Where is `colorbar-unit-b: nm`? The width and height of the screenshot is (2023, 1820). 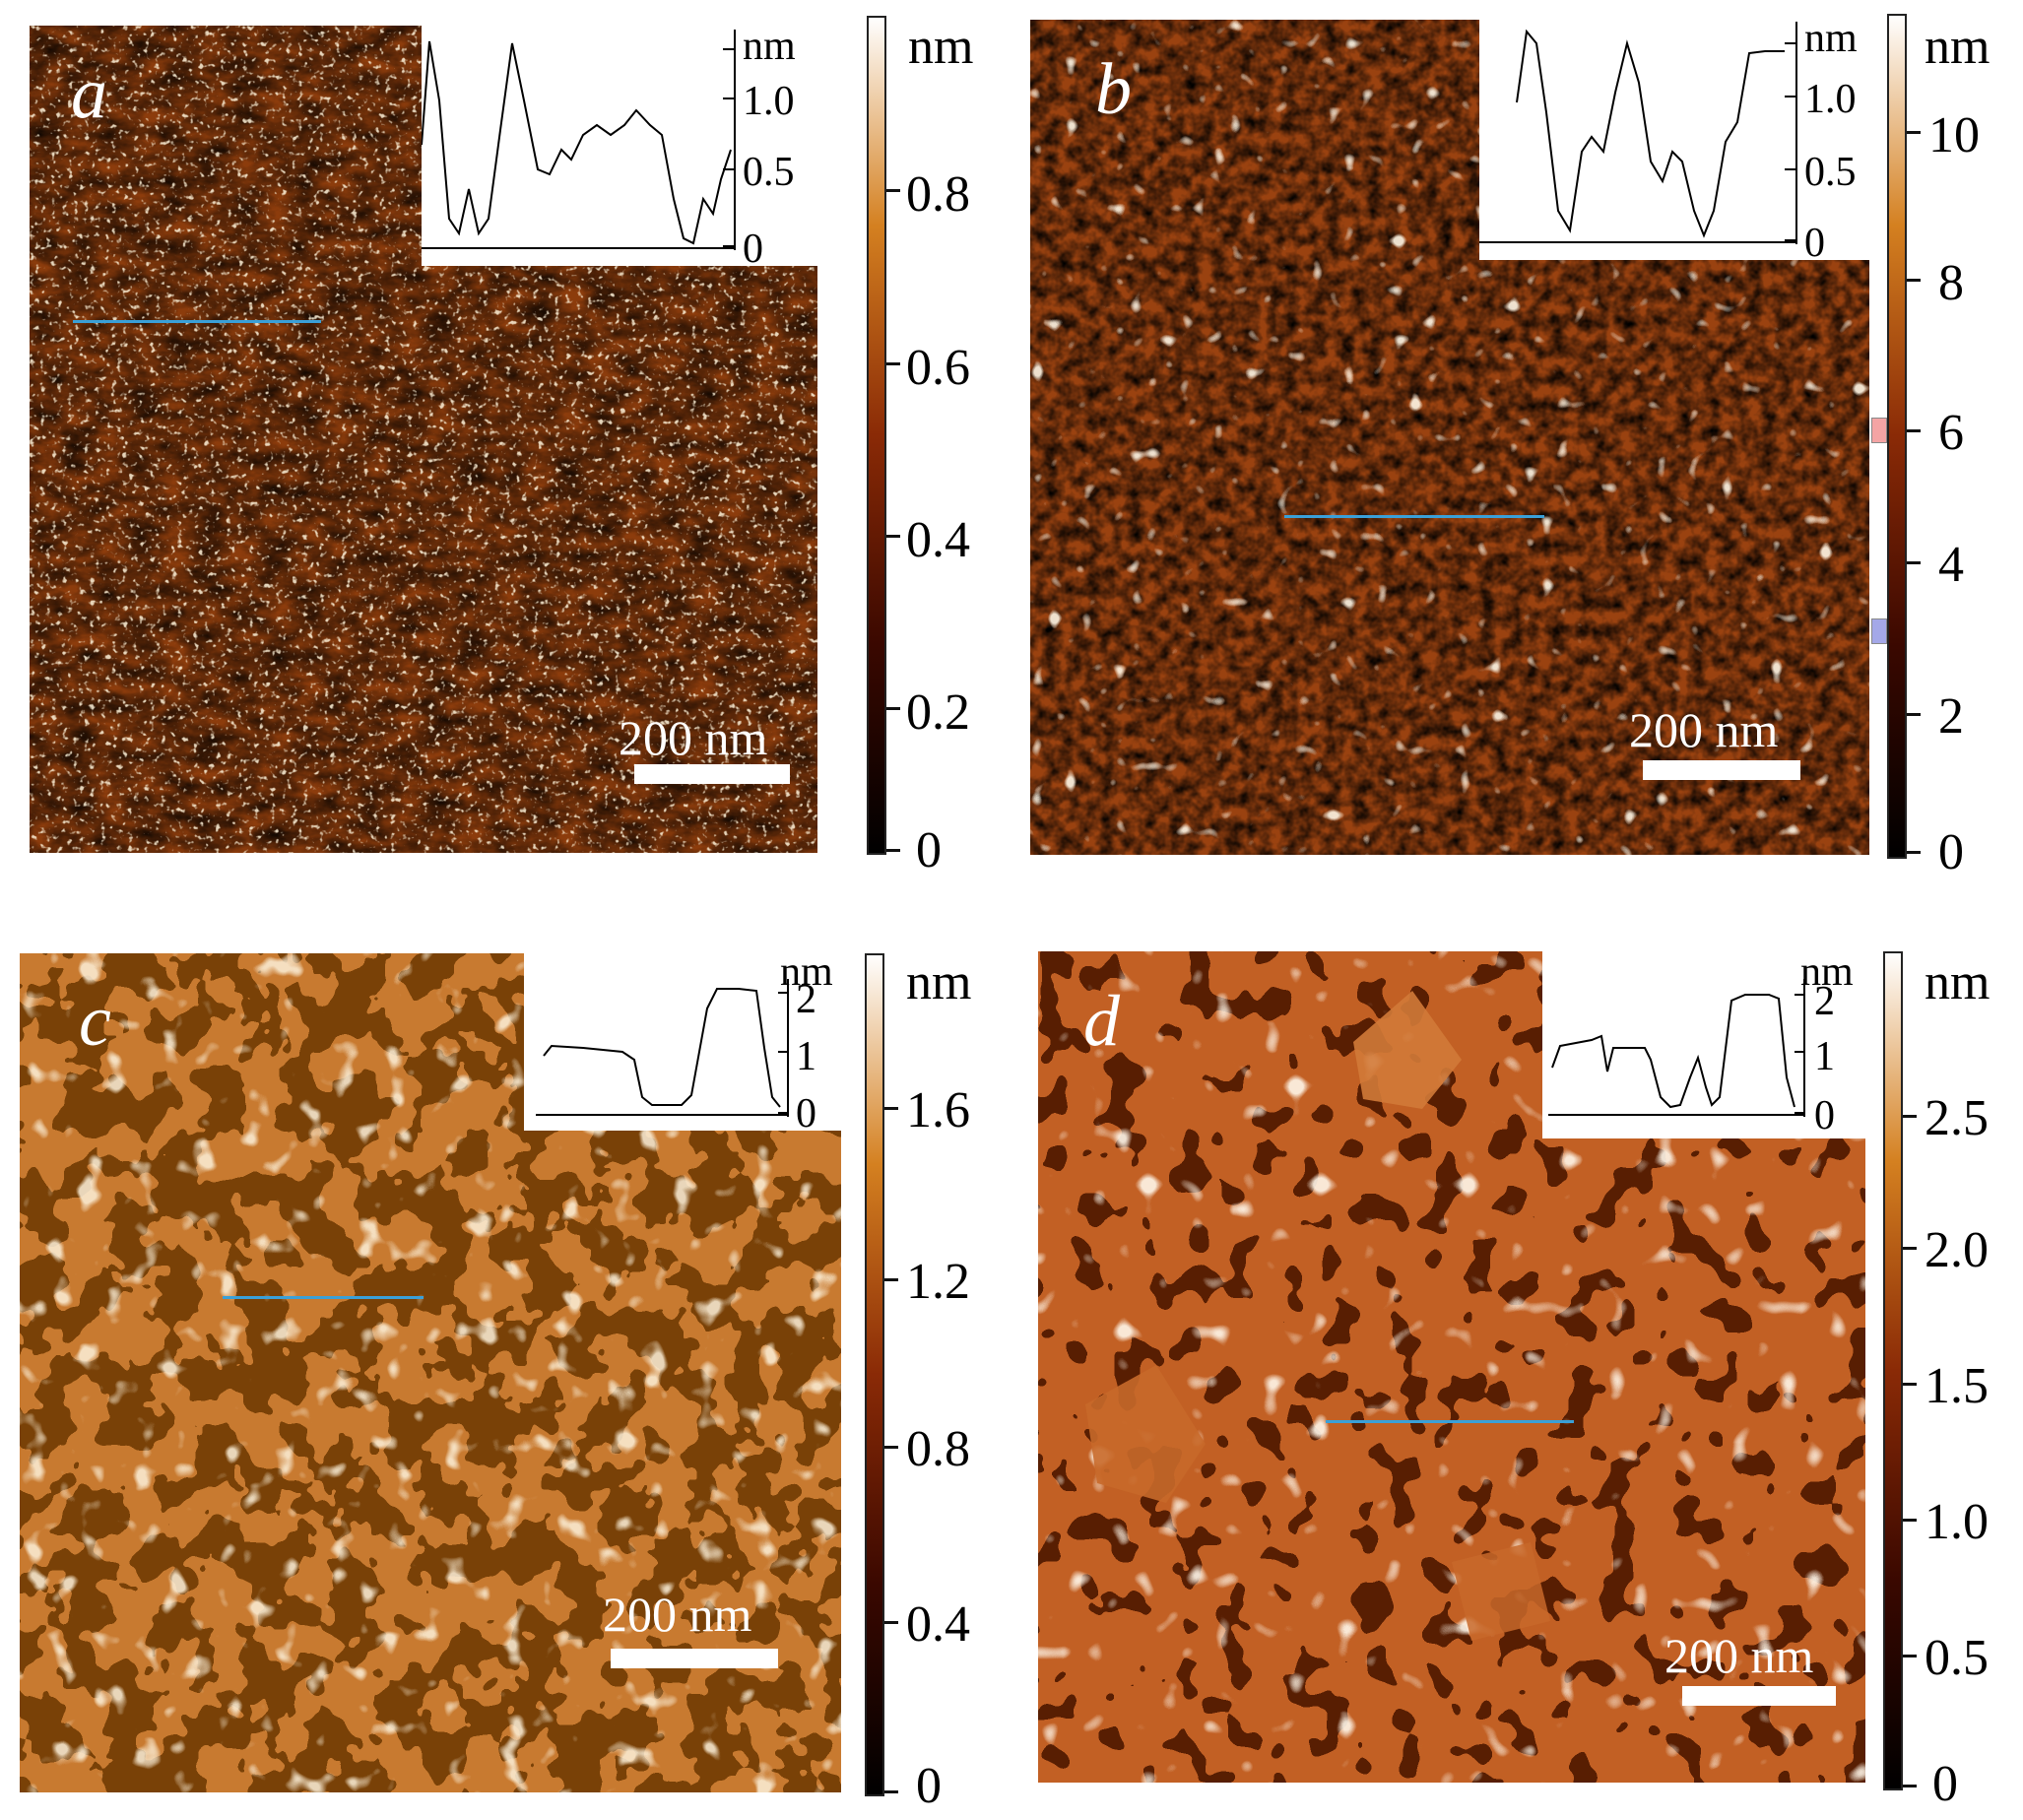 colorbar-unit-b: nm is located at coordinates (1958, 47).